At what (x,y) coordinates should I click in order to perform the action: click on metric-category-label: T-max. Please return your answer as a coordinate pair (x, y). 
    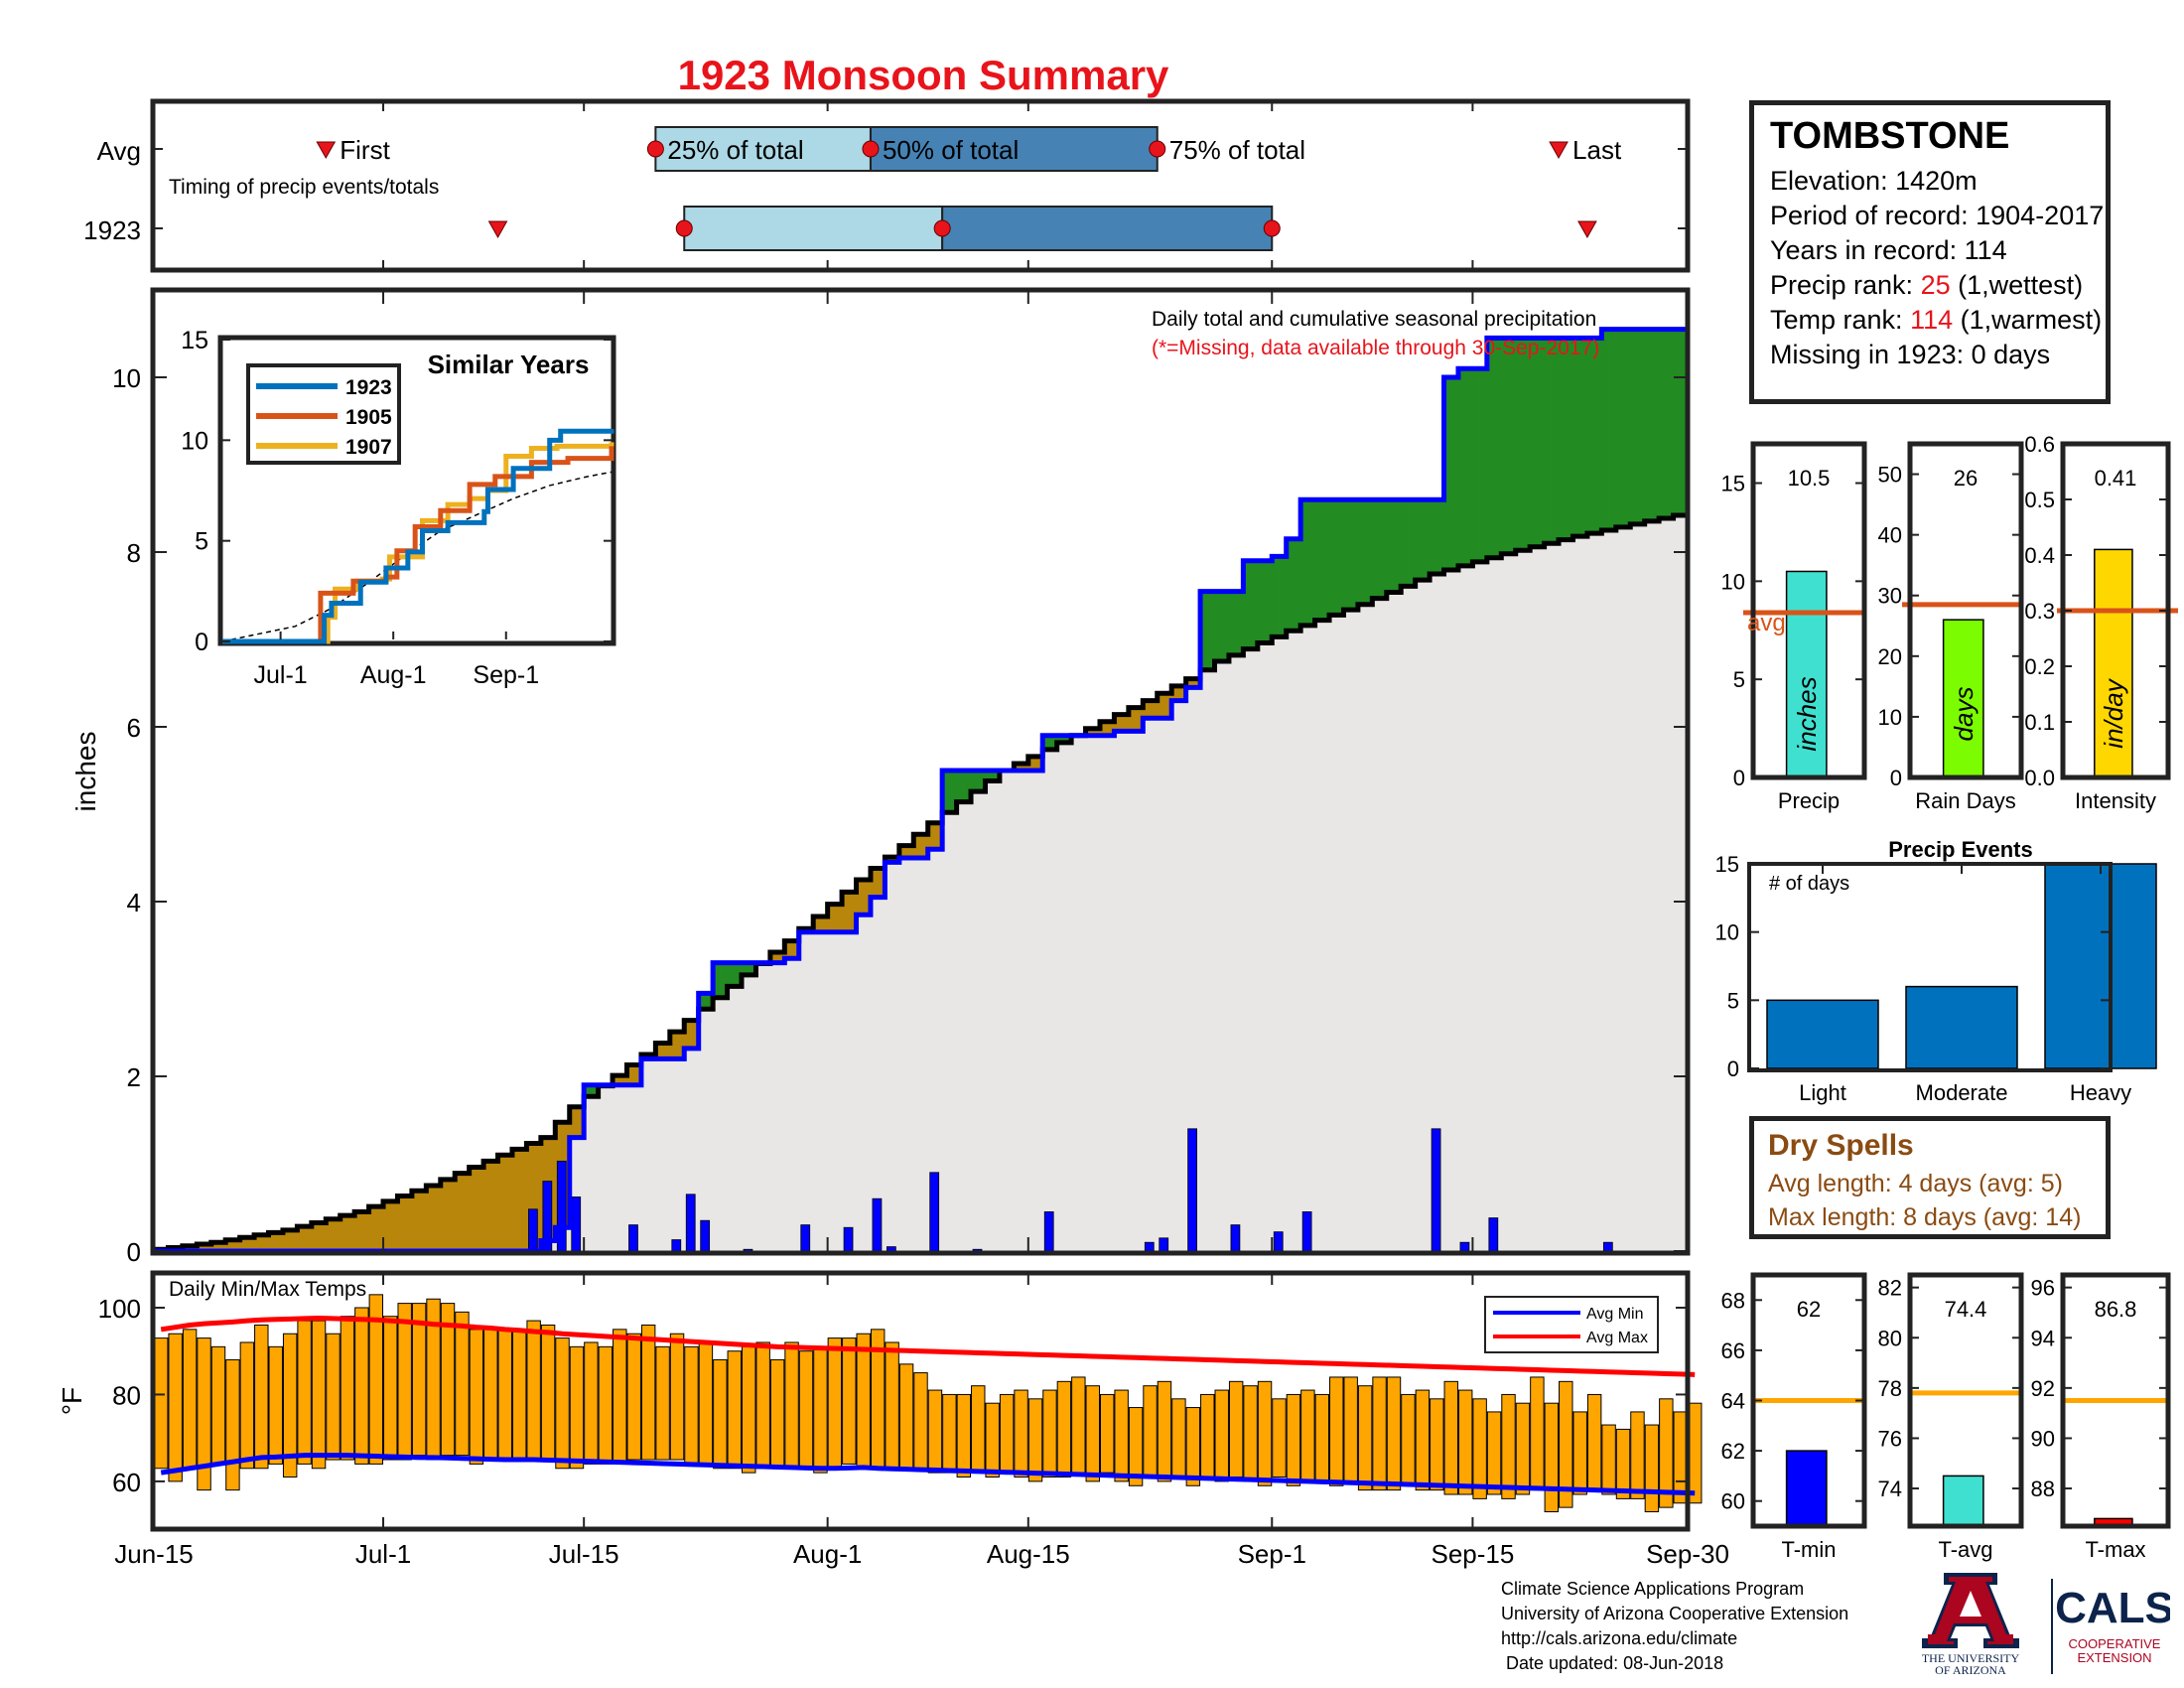
    Looking at the image, I should click on (2115, 1549).